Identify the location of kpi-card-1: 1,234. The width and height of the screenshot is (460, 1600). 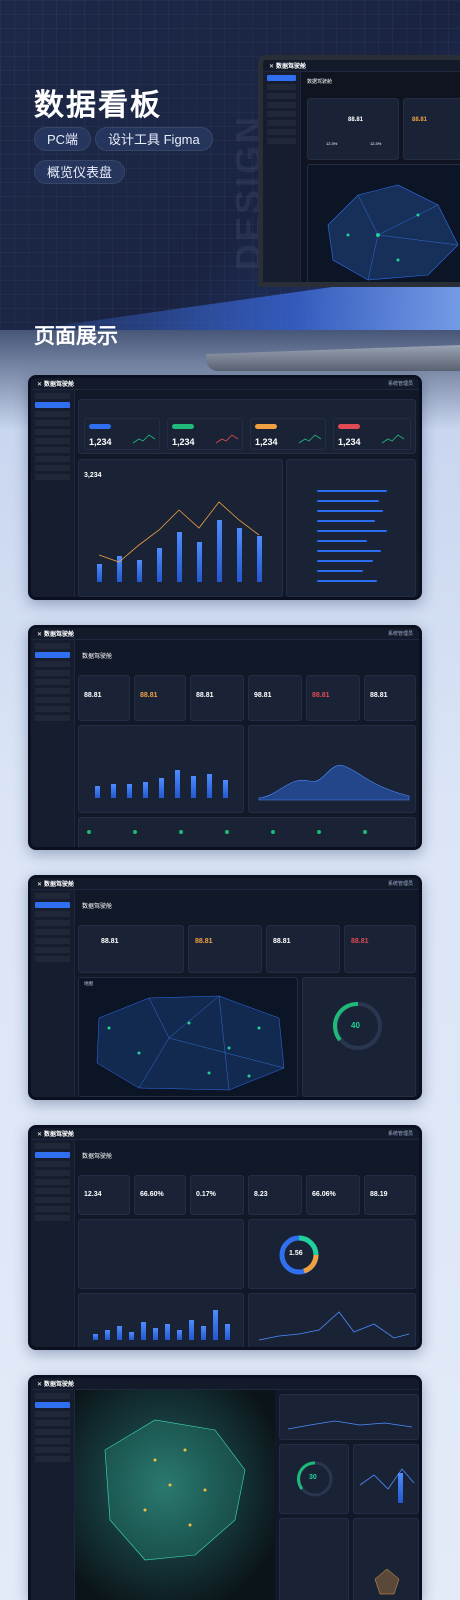
(122, 434).